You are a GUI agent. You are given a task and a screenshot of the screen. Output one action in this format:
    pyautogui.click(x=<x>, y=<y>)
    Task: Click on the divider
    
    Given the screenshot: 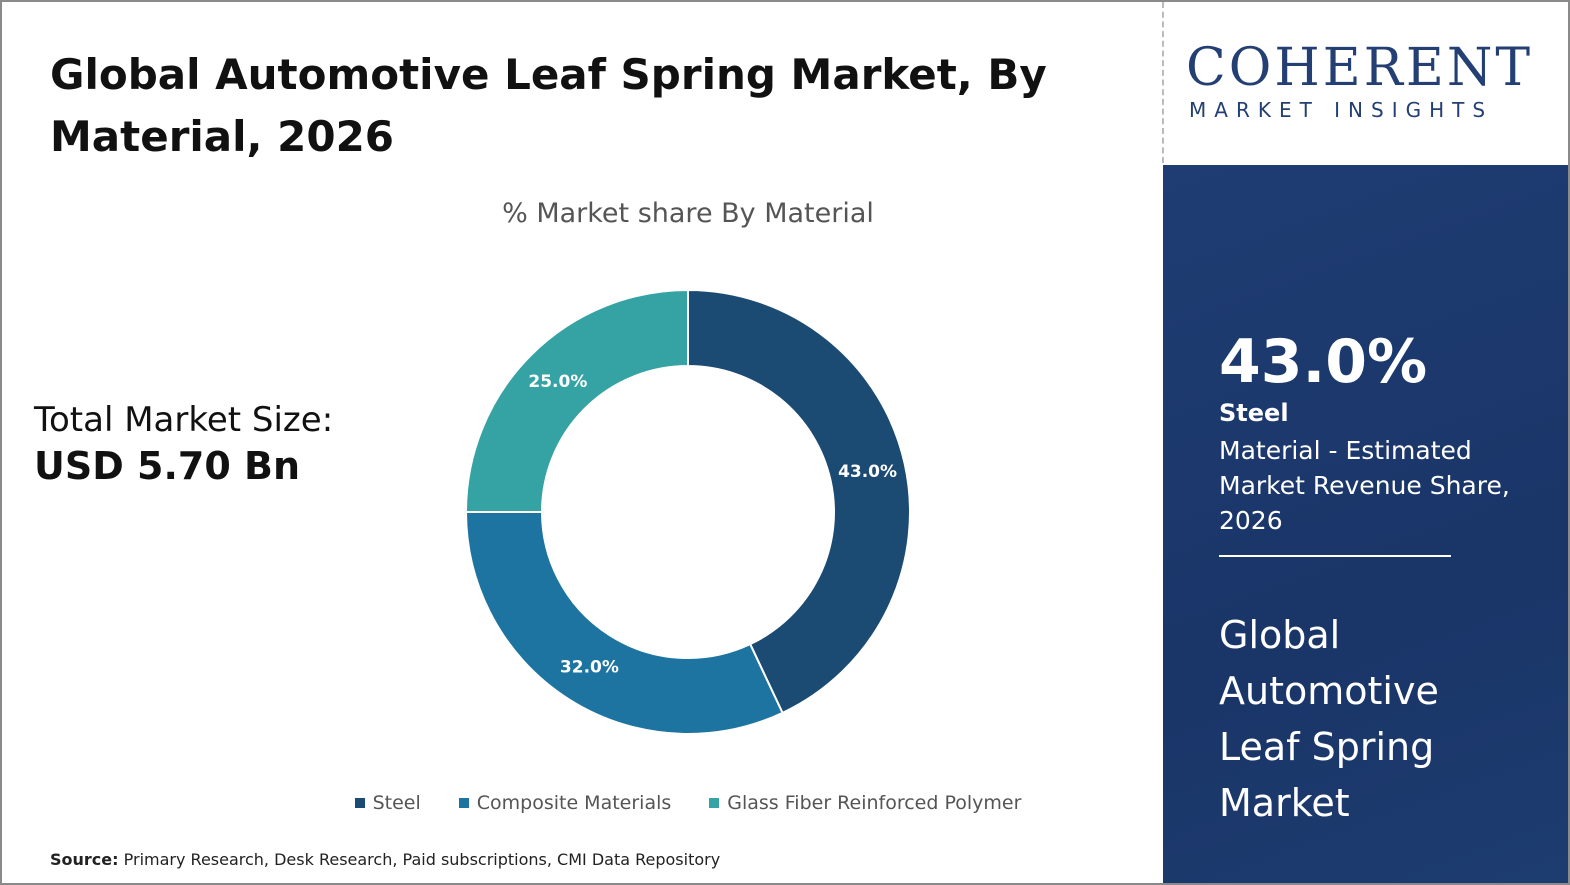 What is the action you would take?
    pyautogui.click(x=1163, y=82)
    